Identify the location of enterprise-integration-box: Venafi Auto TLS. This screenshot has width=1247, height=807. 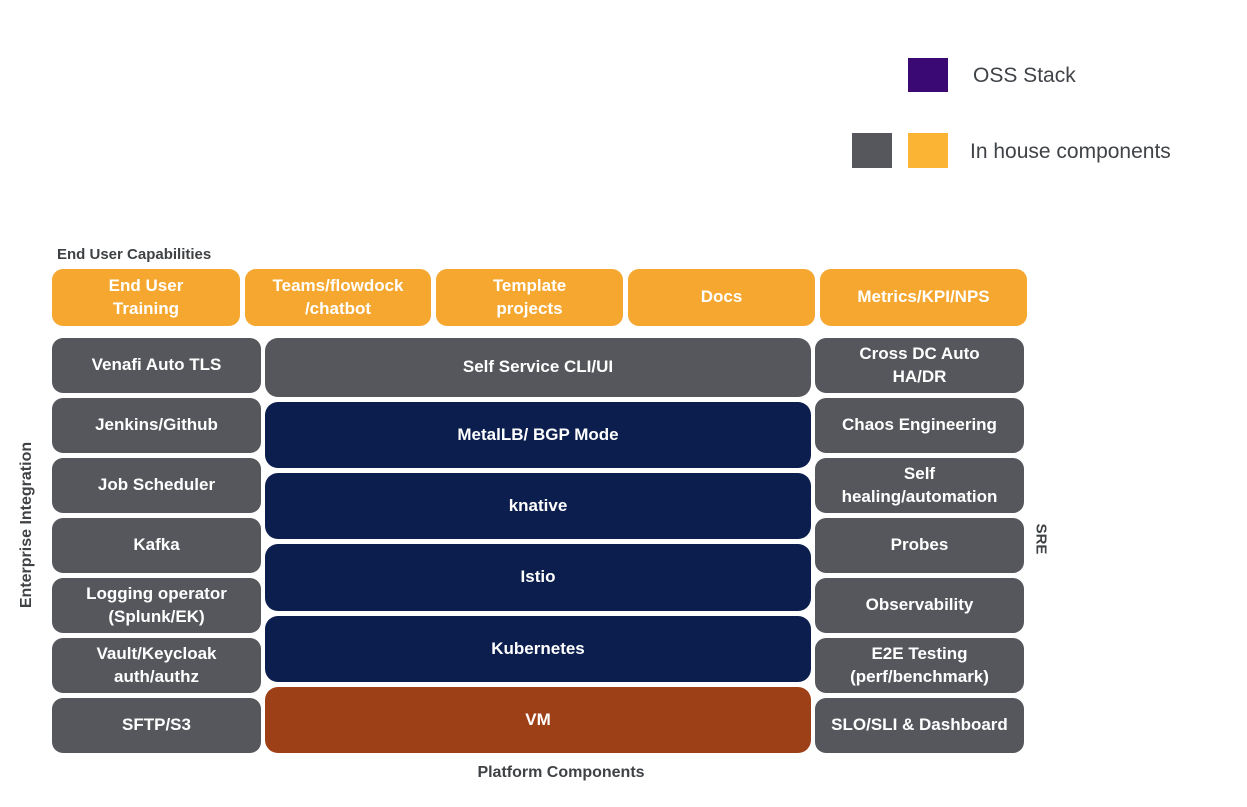
(156, 365).